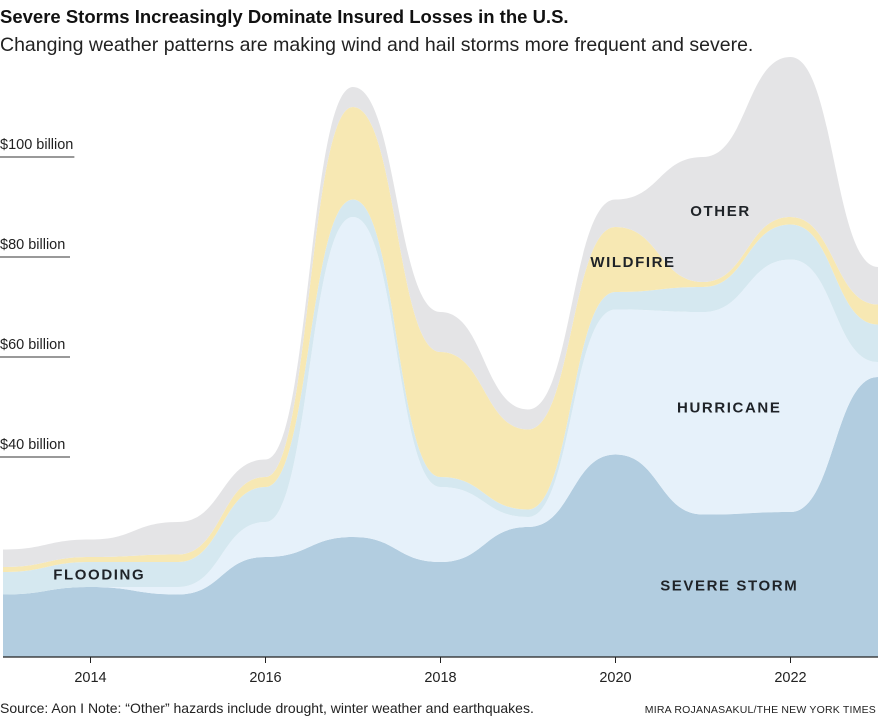 This screenshot has width=880, height=725. I want to click on x-tick-label: 2014, so click(90, 678).